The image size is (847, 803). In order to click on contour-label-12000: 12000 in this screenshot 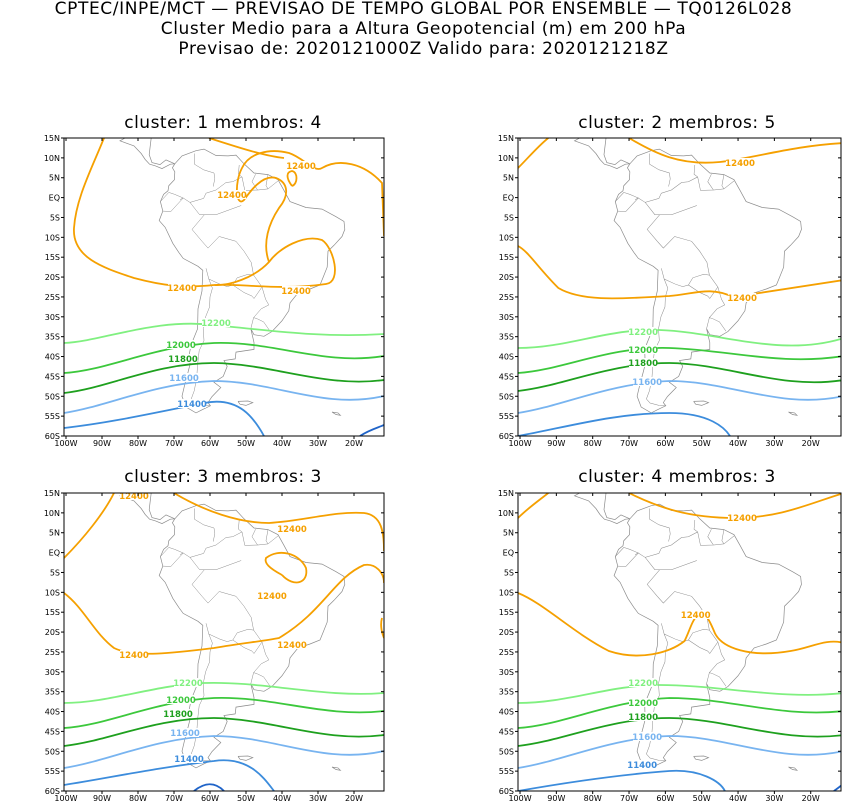, I will do `click(181, 701)`.